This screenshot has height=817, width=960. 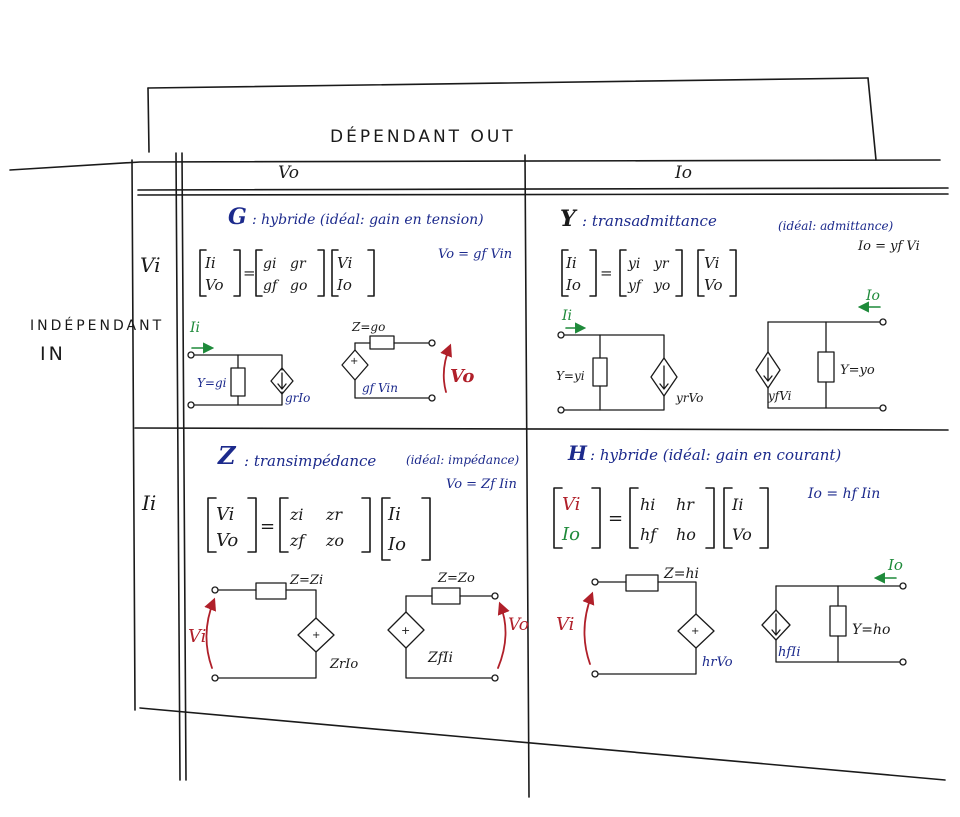 What do you see at coordinates (380, 388) in the screenshot?
I see `g-vcvs-label: gf Vin` at bounding box center [380, 388].